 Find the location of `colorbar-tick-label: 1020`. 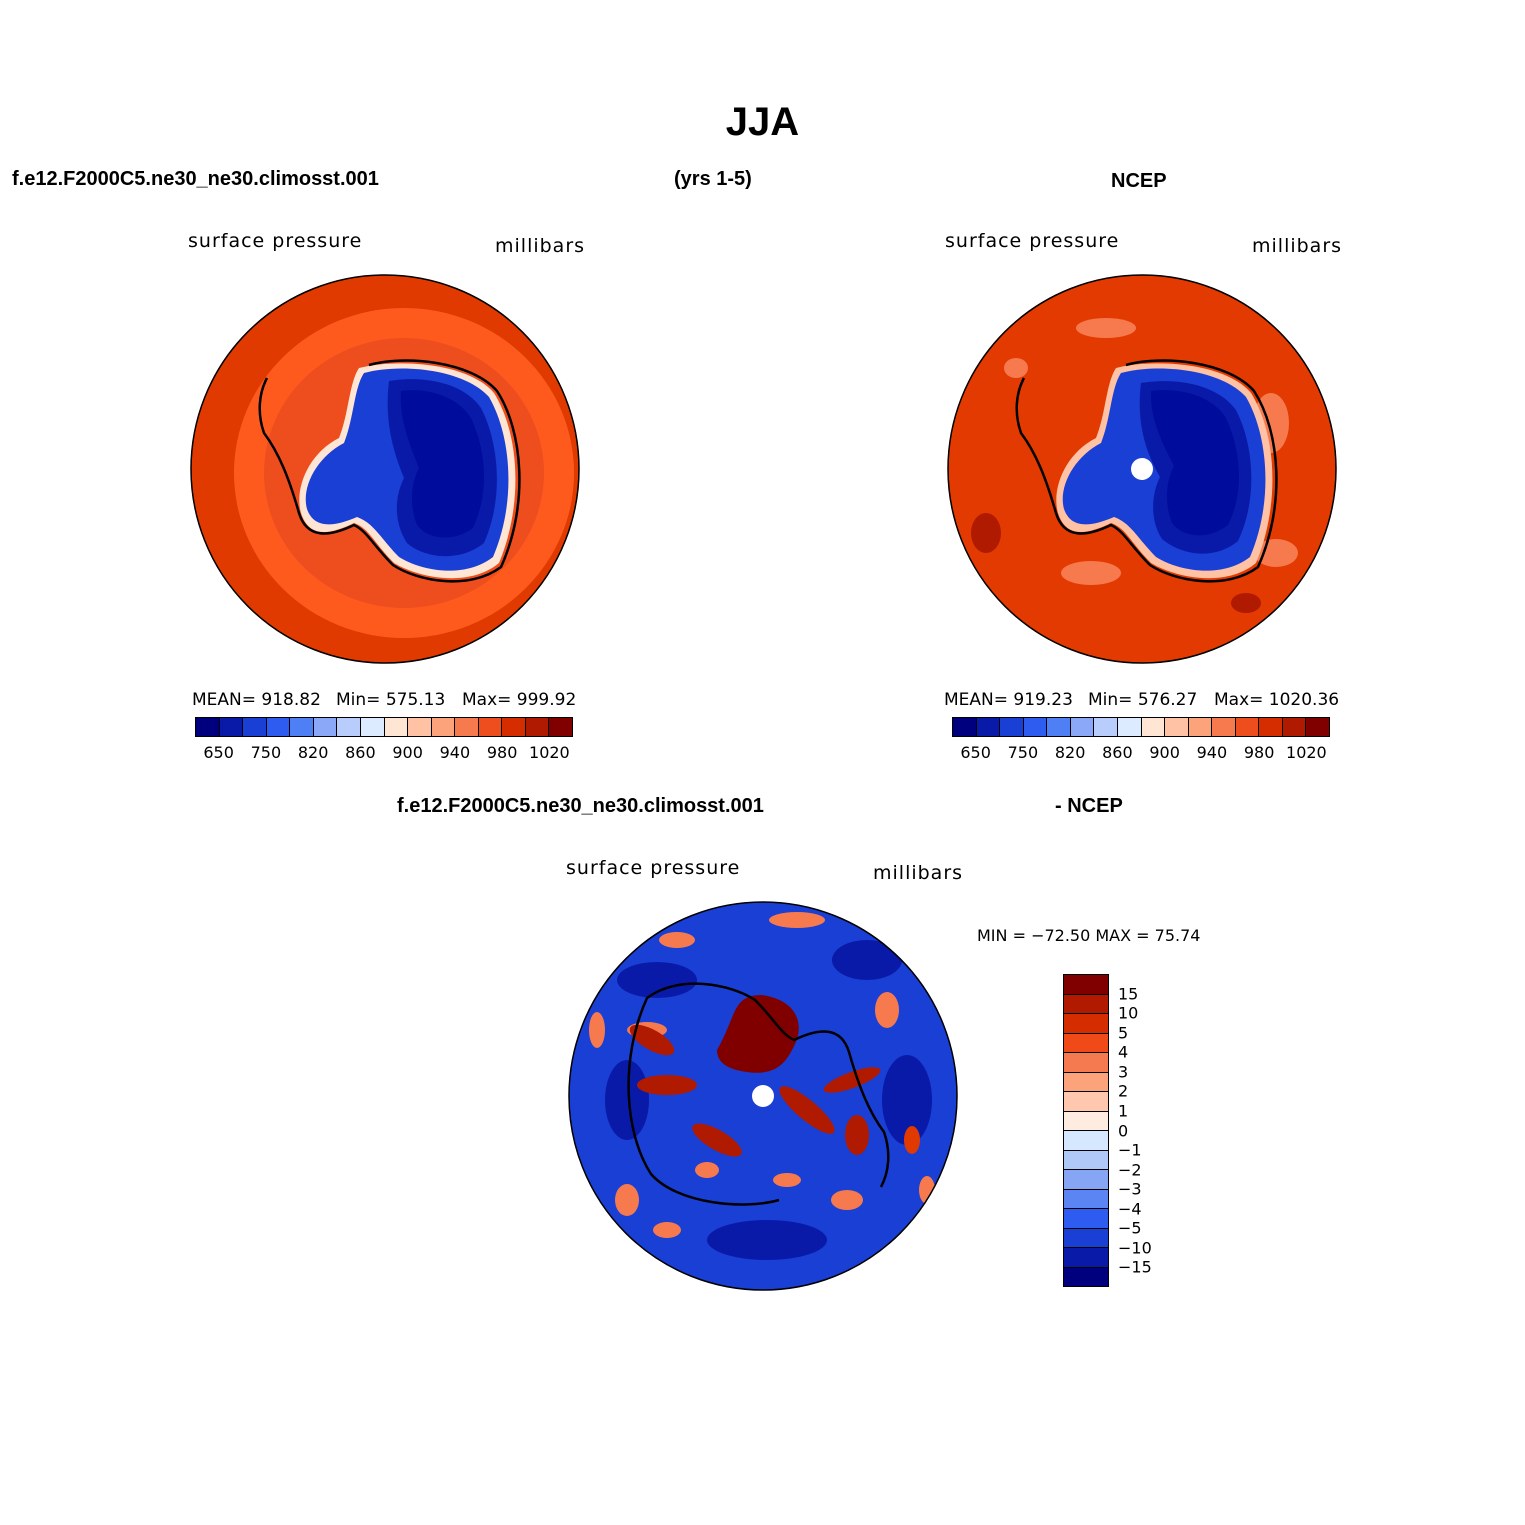

colorbar-tick-label: 1020 is located at coordinates (549, 752).